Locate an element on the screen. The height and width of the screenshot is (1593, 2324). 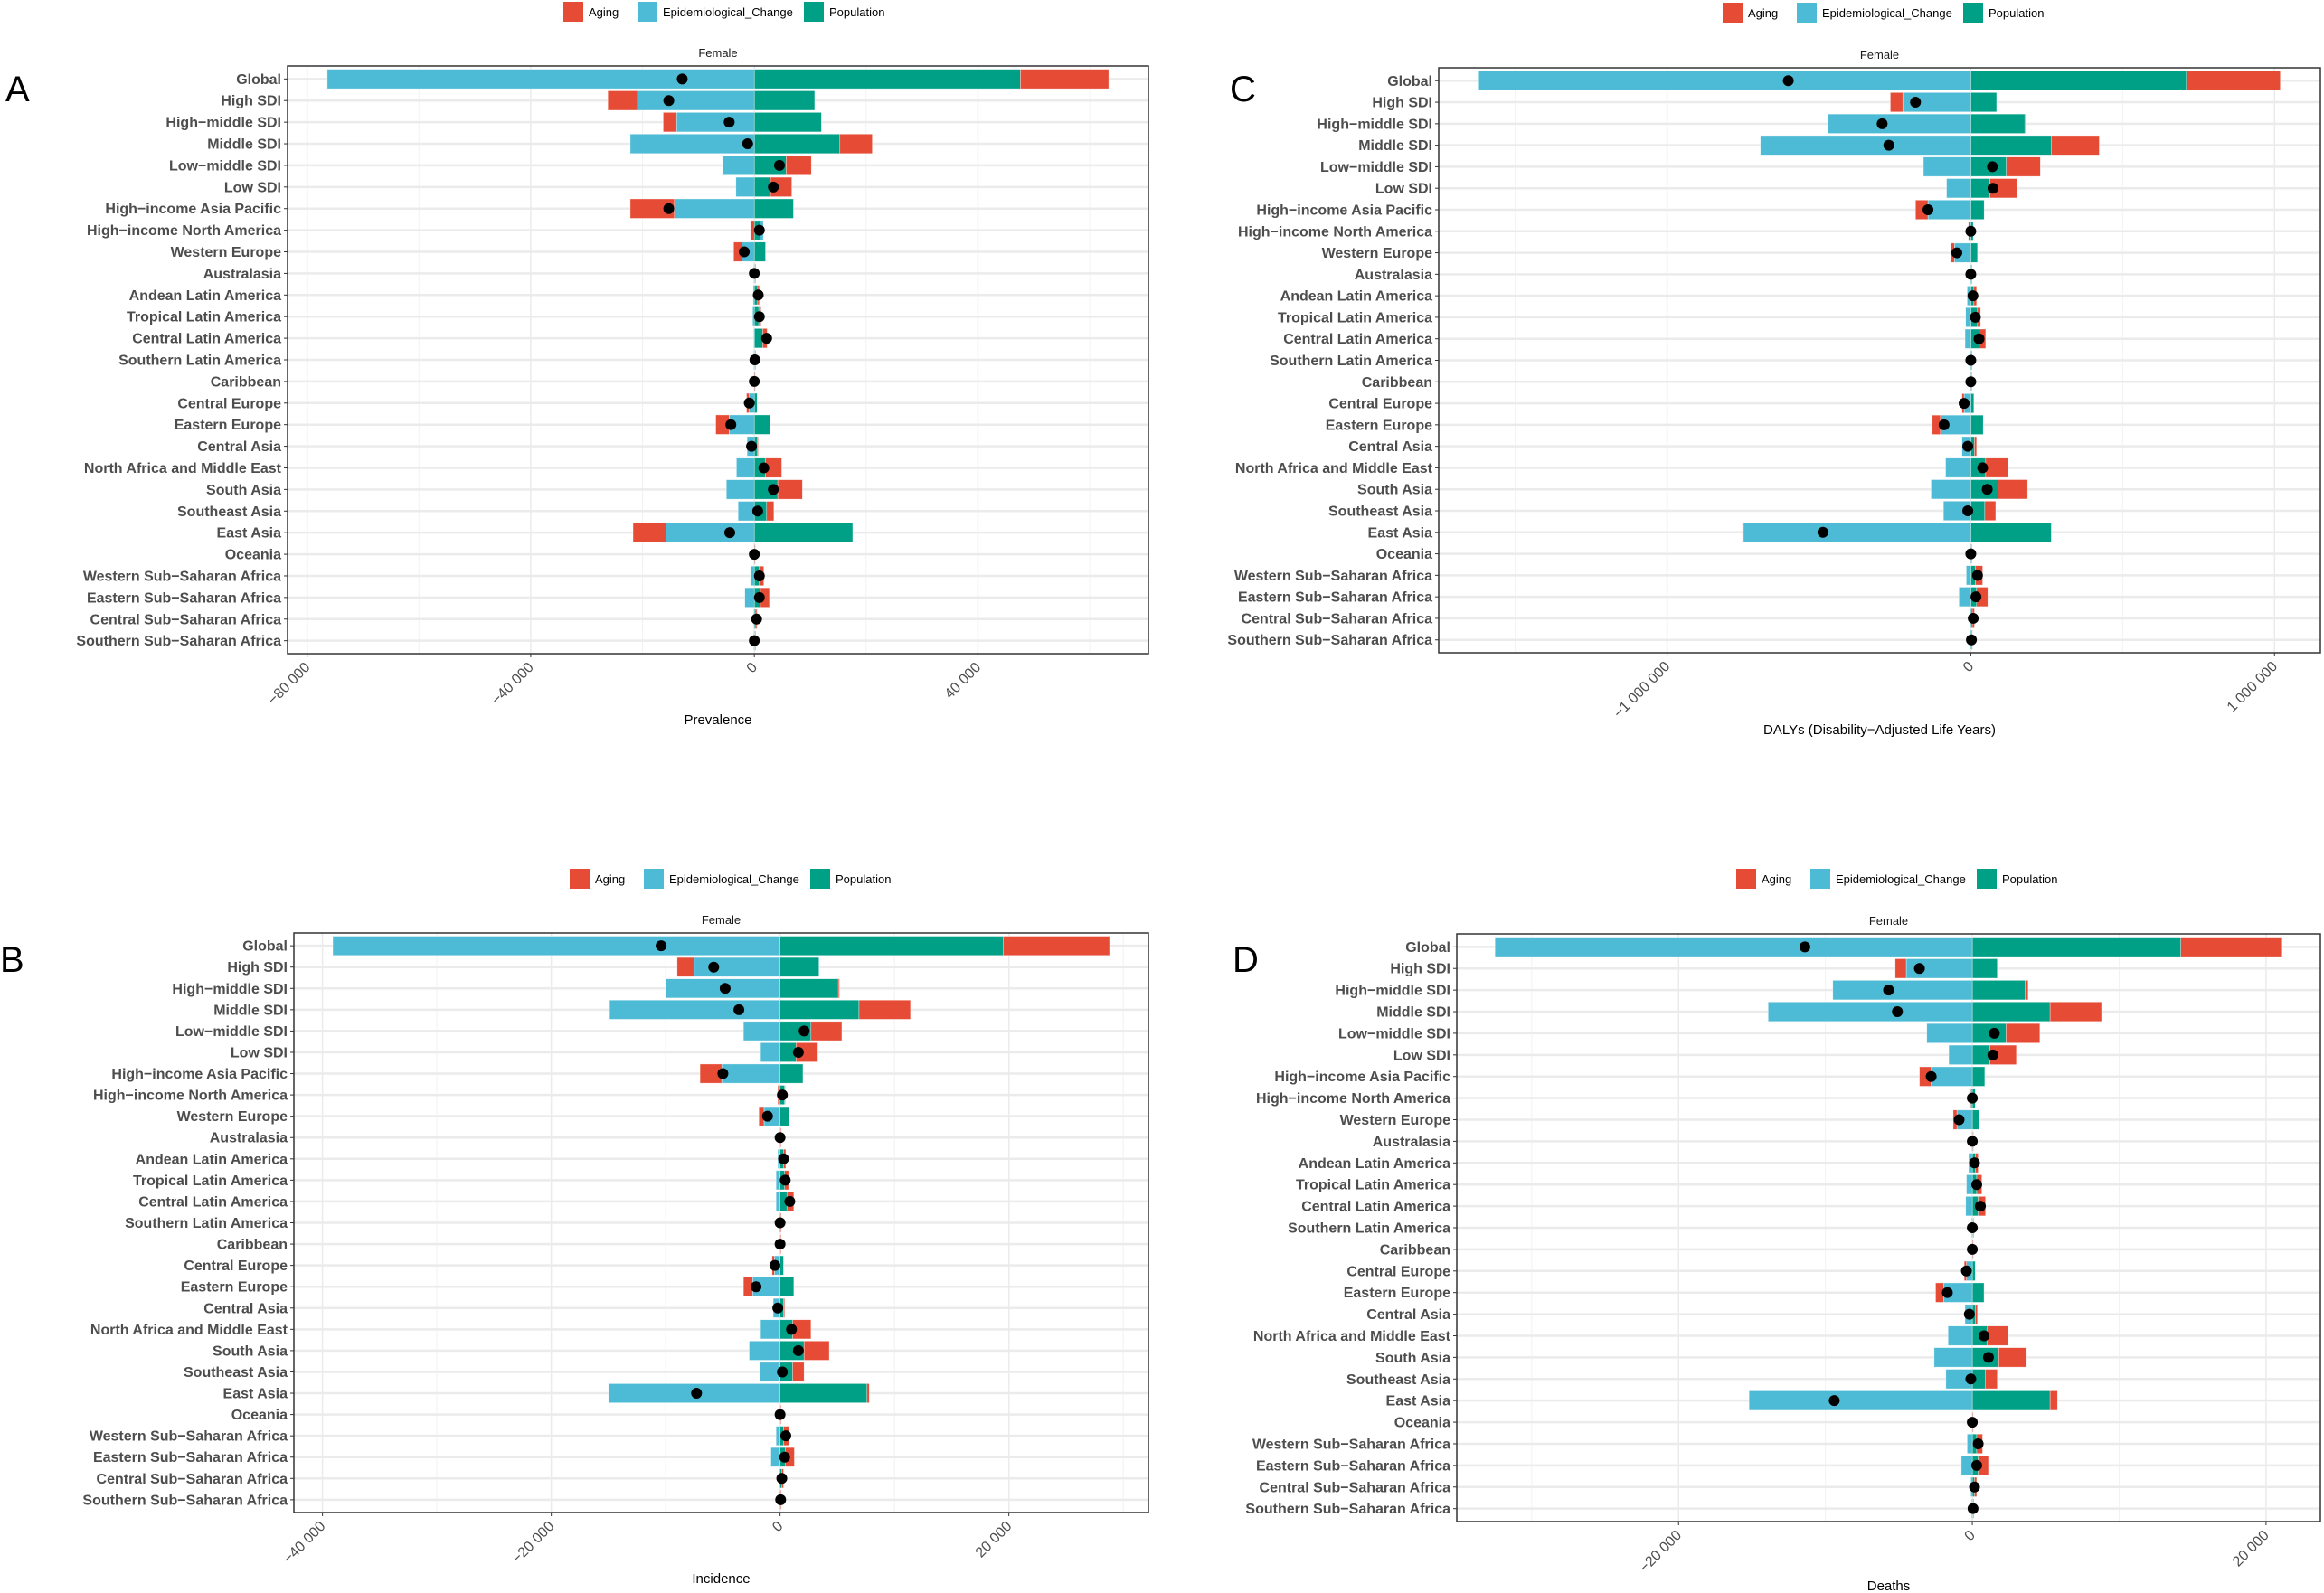
x-tick-label: 40 000 is located at coordinates (964, 681).